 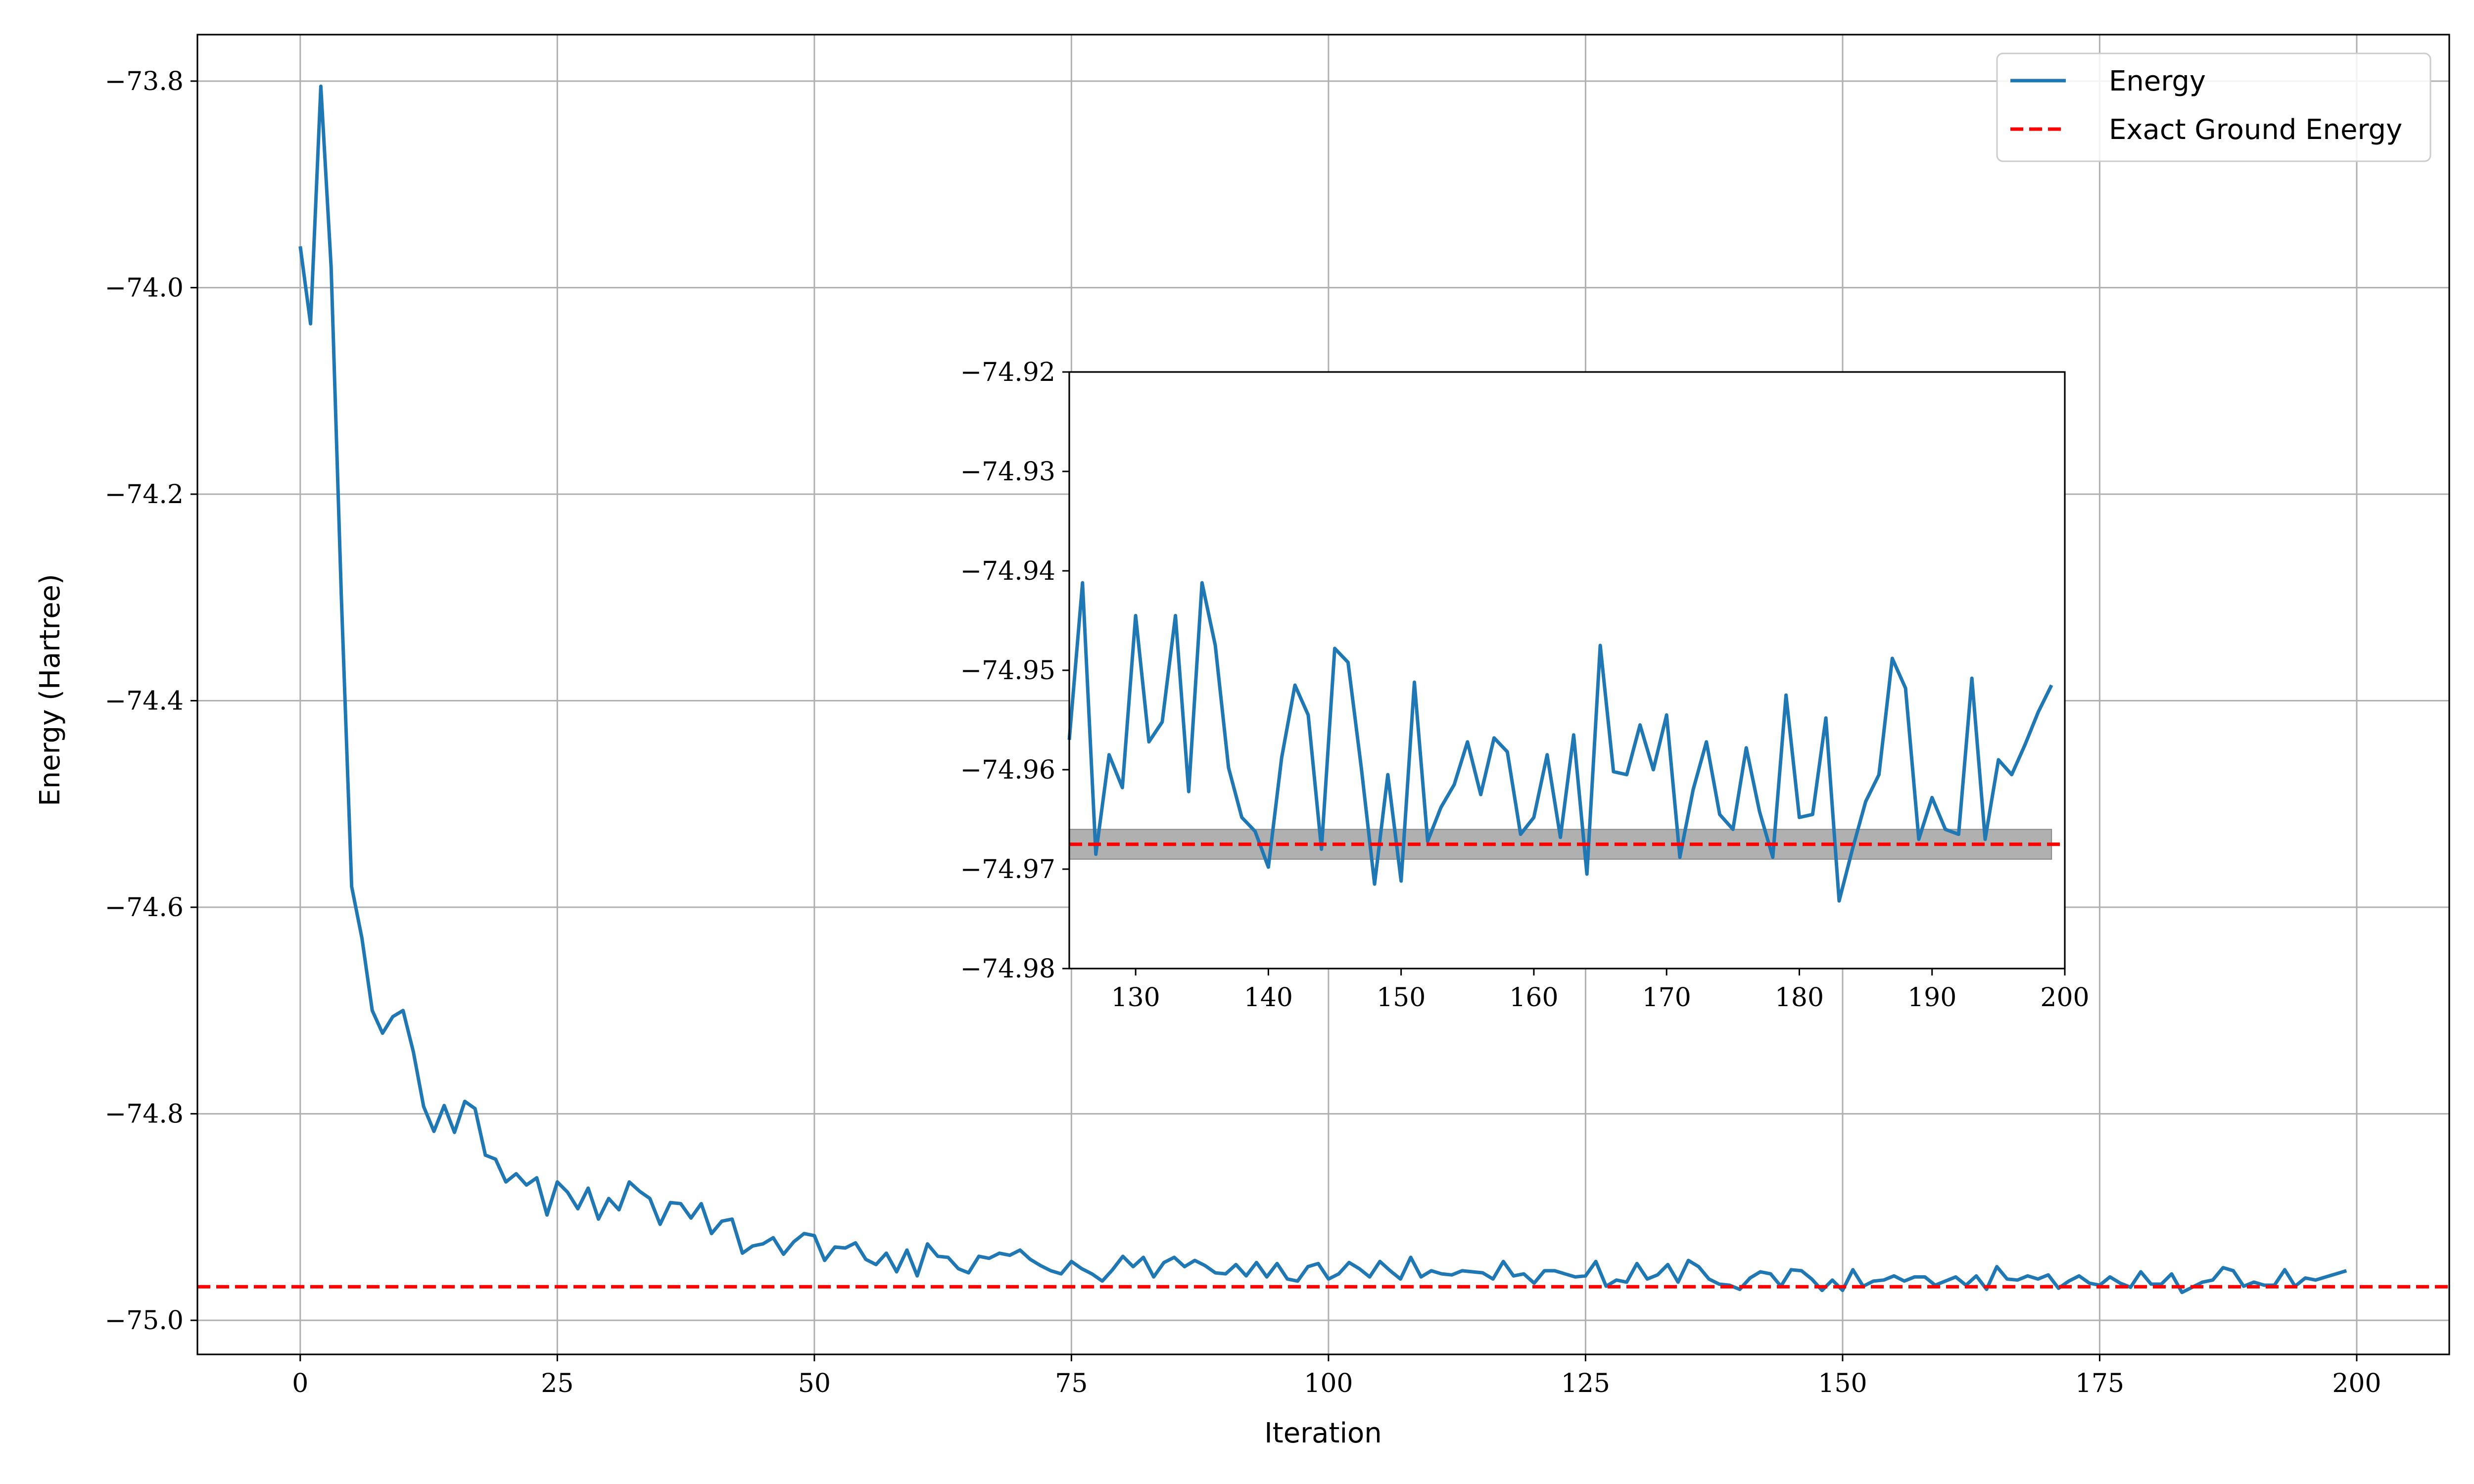 I want to click on main-x-tick-label: 75, so click(x=1072, y=1383).